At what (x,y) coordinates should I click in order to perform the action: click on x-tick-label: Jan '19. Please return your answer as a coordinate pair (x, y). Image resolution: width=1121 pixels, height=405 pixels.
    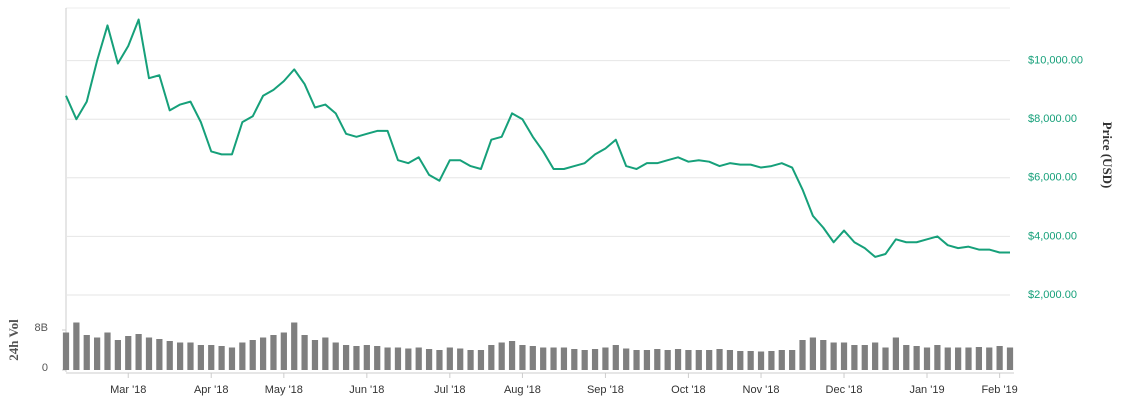
    Looking at the image, I should click on (926, 390).